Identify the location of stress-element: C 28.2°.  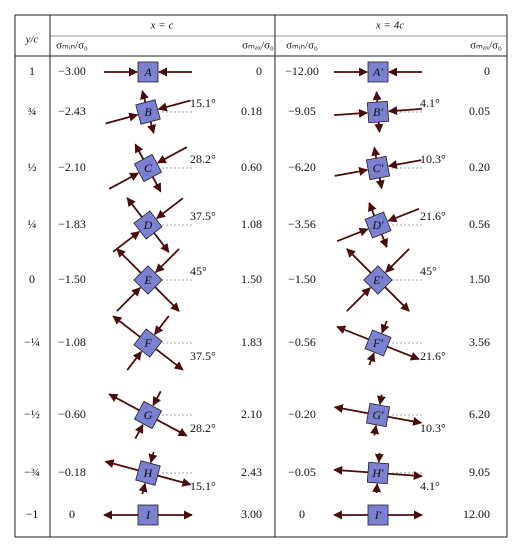
(162, 168).